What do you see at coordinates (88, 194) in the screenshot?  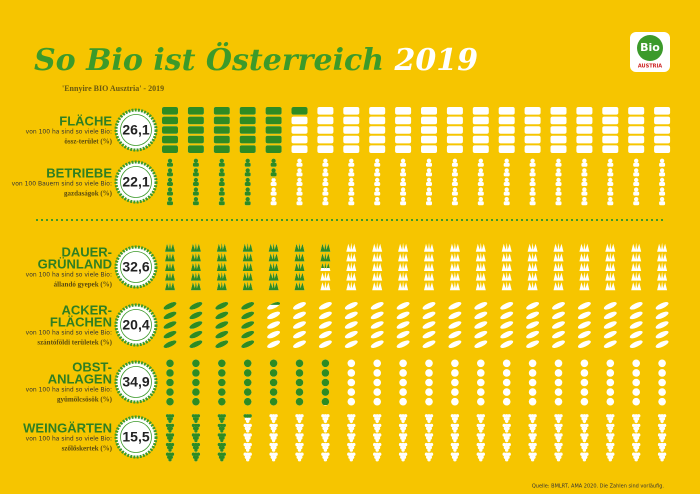 I see `row-hu: gazdaságok (%)` at bounding box center [88, 194].